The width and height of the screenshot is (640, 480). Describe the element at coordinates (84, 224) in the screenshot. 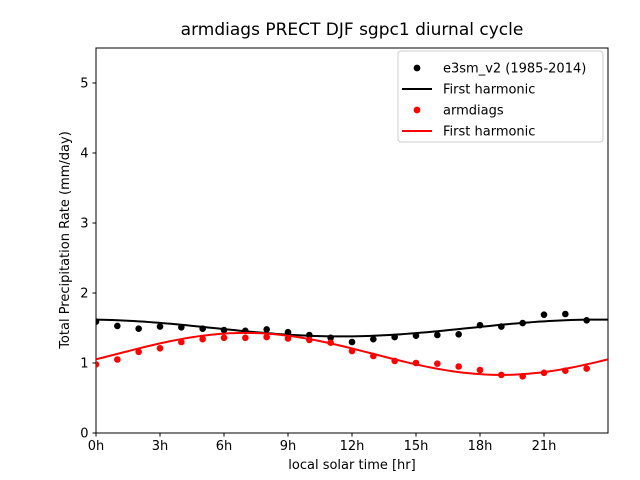

I see `y-tick-label: 3` at that location.